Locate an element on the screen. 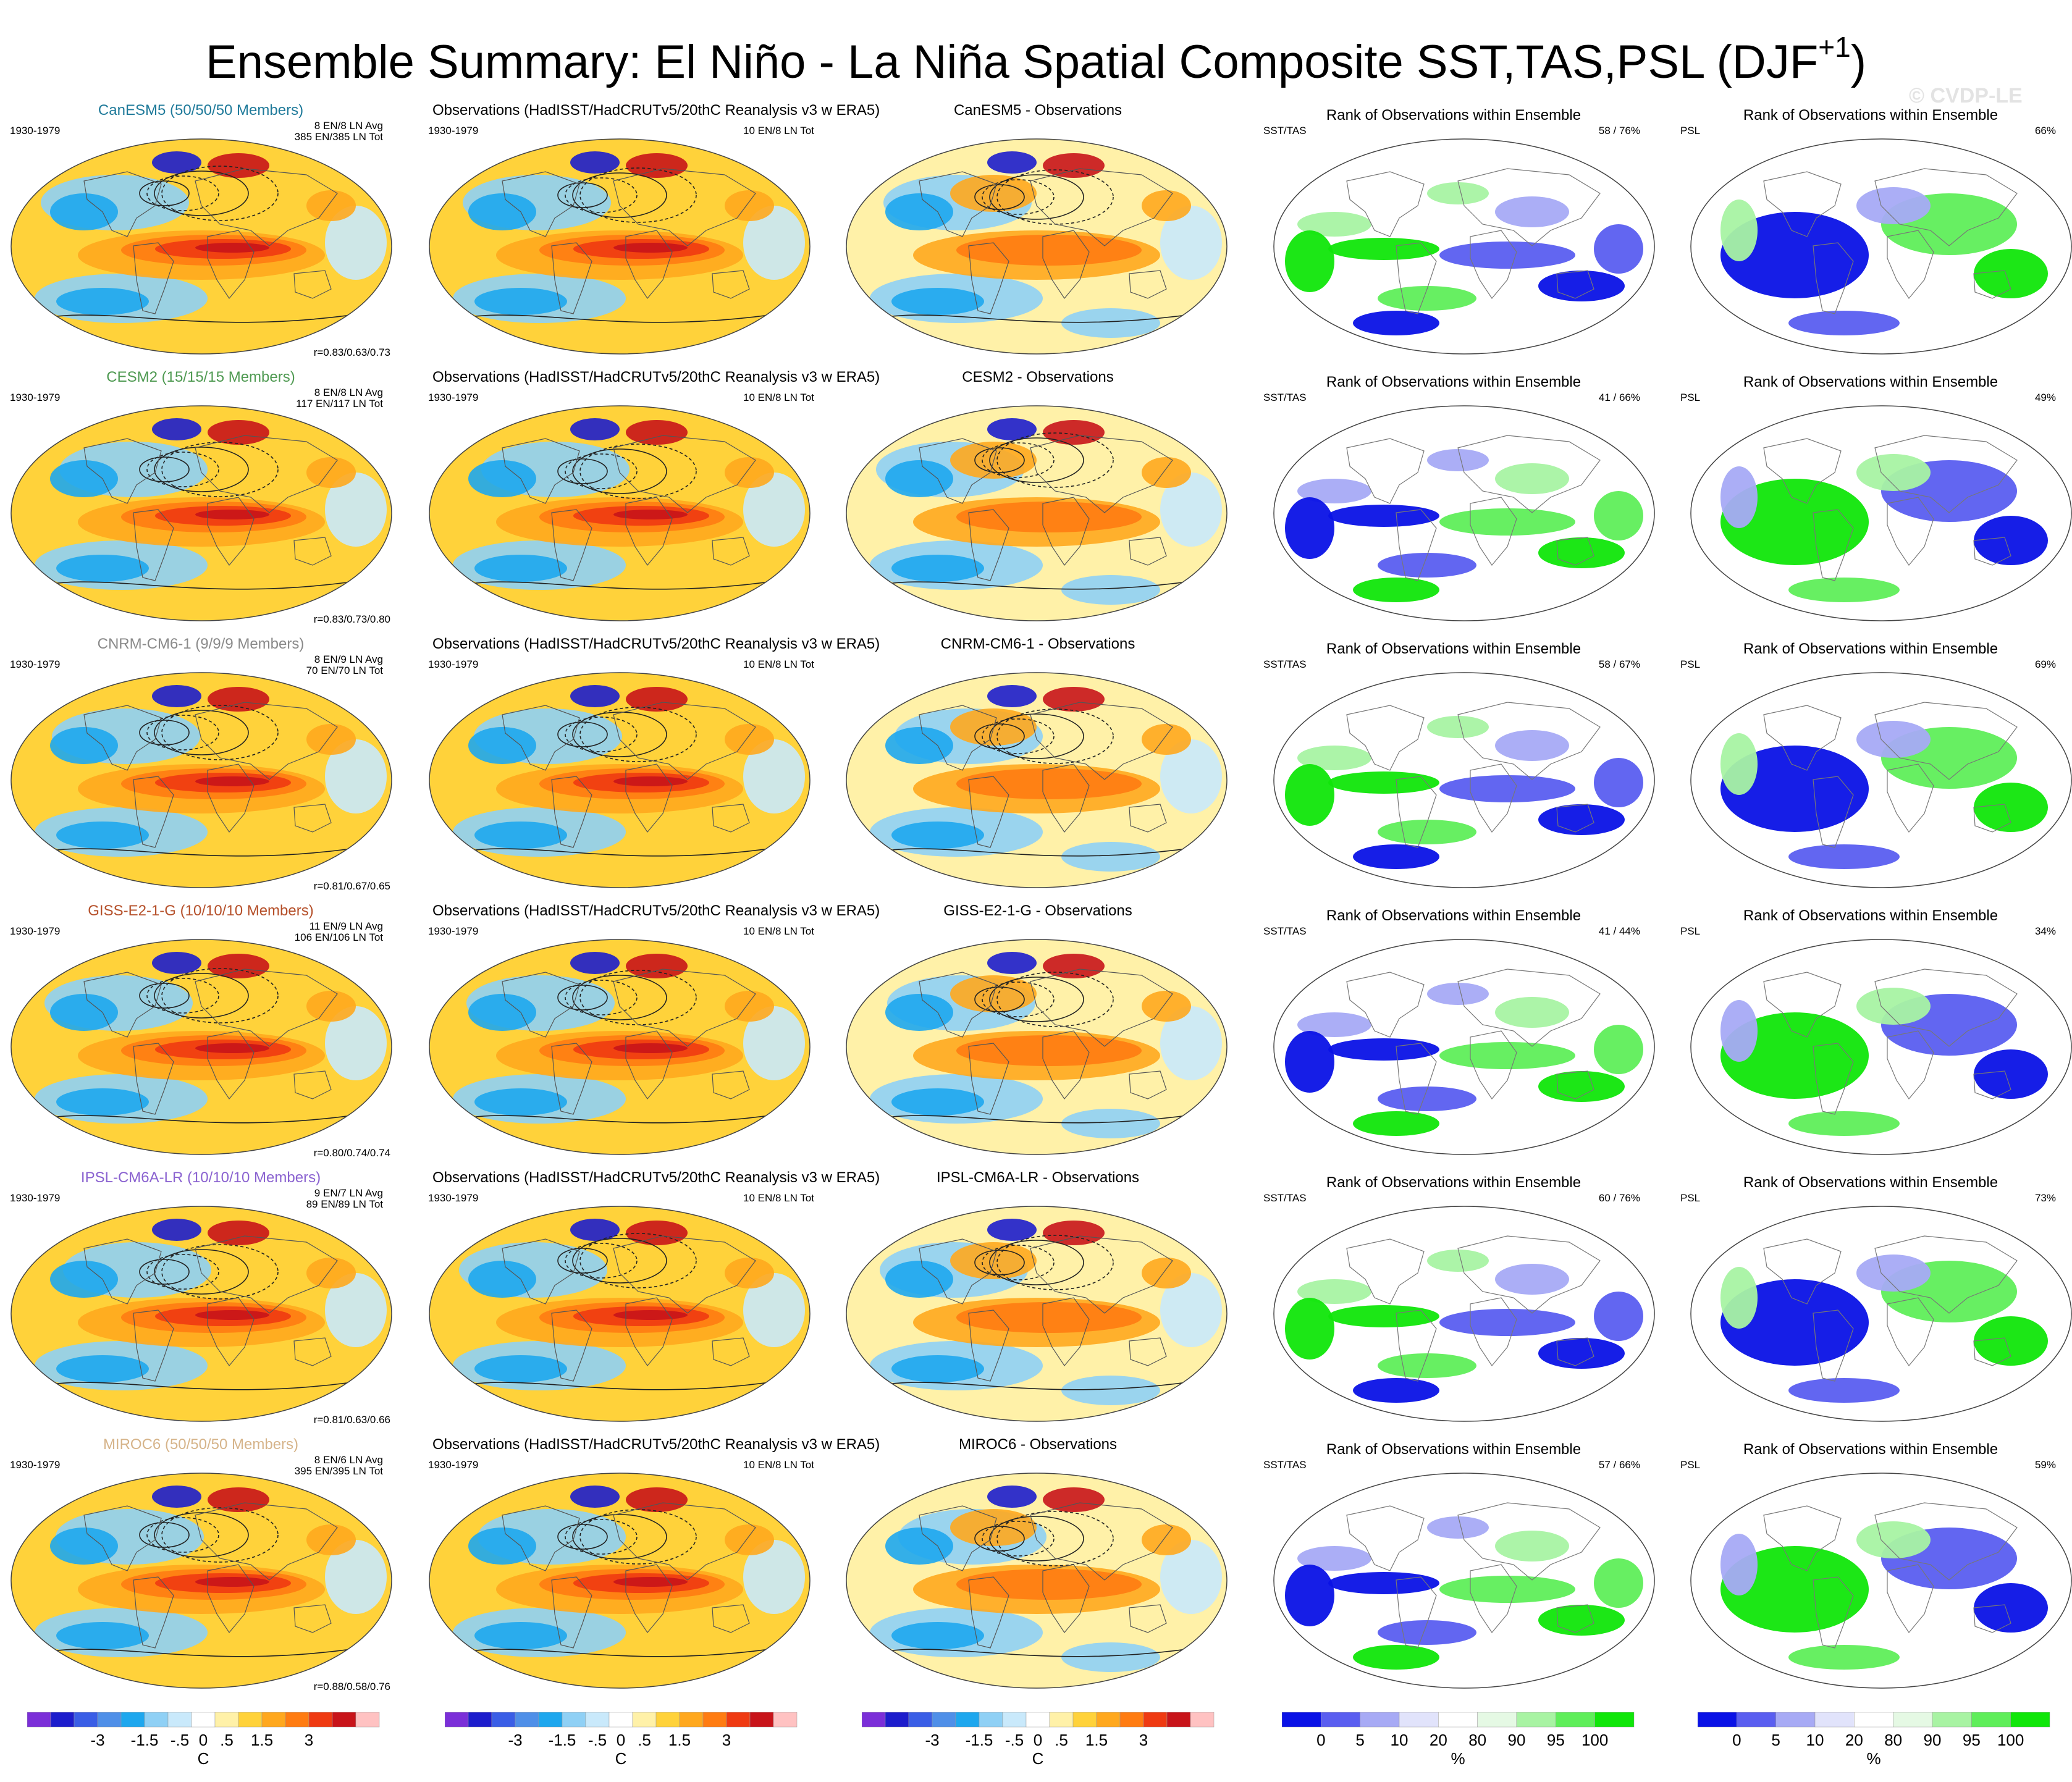 The width and height of the screenshot is (2072, 1782). pattern-correlation: r=0.80/0.74/0.74 is located at coordinates (351, 1153).